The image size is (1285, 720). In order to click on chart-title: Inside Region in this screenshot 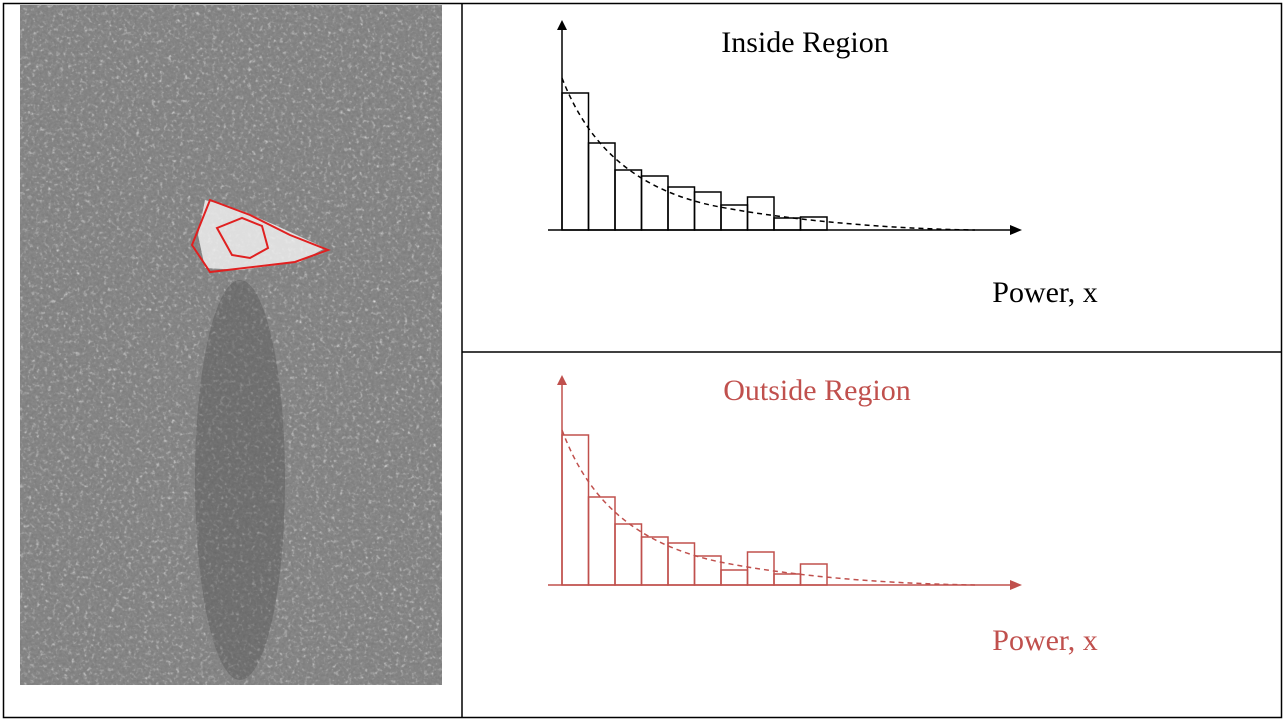, I will do `click(804, 42)`.